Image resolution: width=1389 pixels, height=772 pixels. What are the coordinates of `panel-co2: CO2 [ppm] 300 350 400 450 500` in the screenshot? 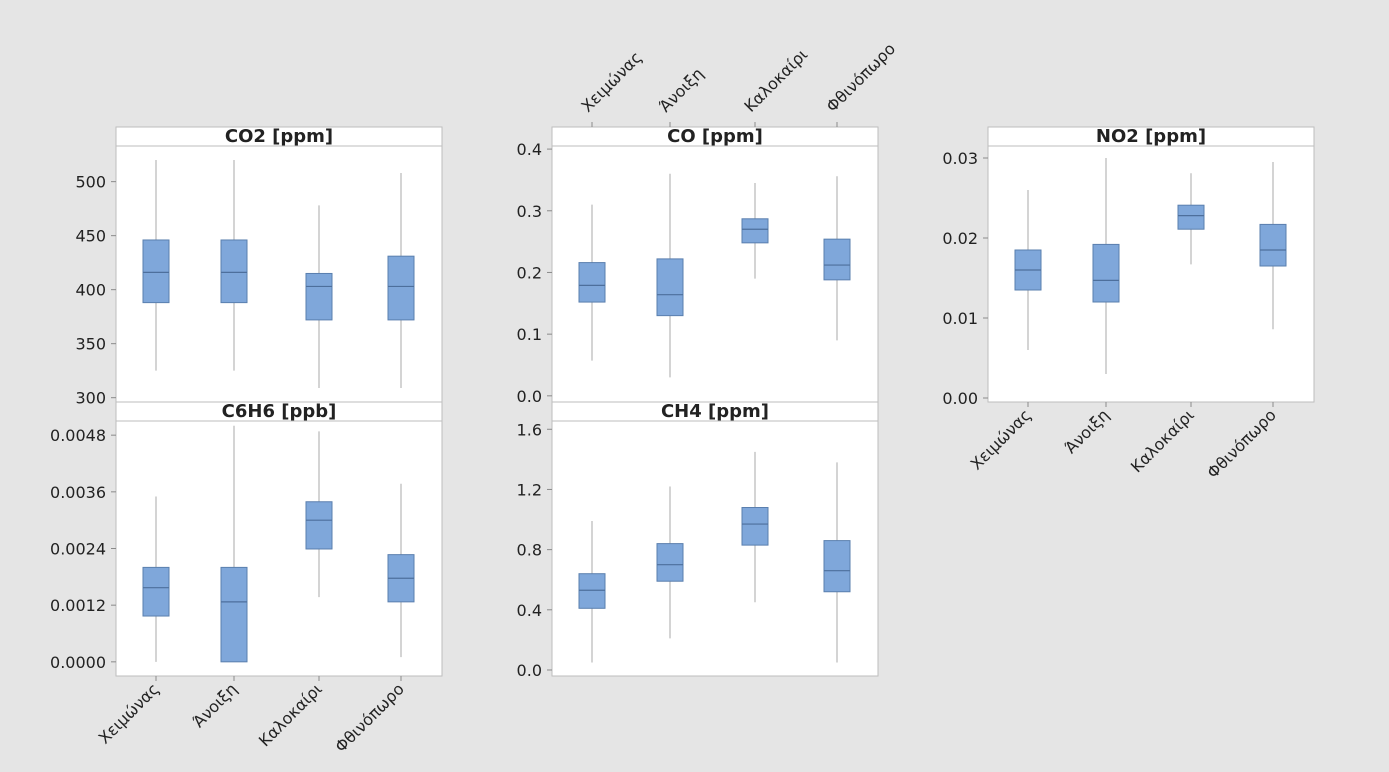 It's located at (259, 267).